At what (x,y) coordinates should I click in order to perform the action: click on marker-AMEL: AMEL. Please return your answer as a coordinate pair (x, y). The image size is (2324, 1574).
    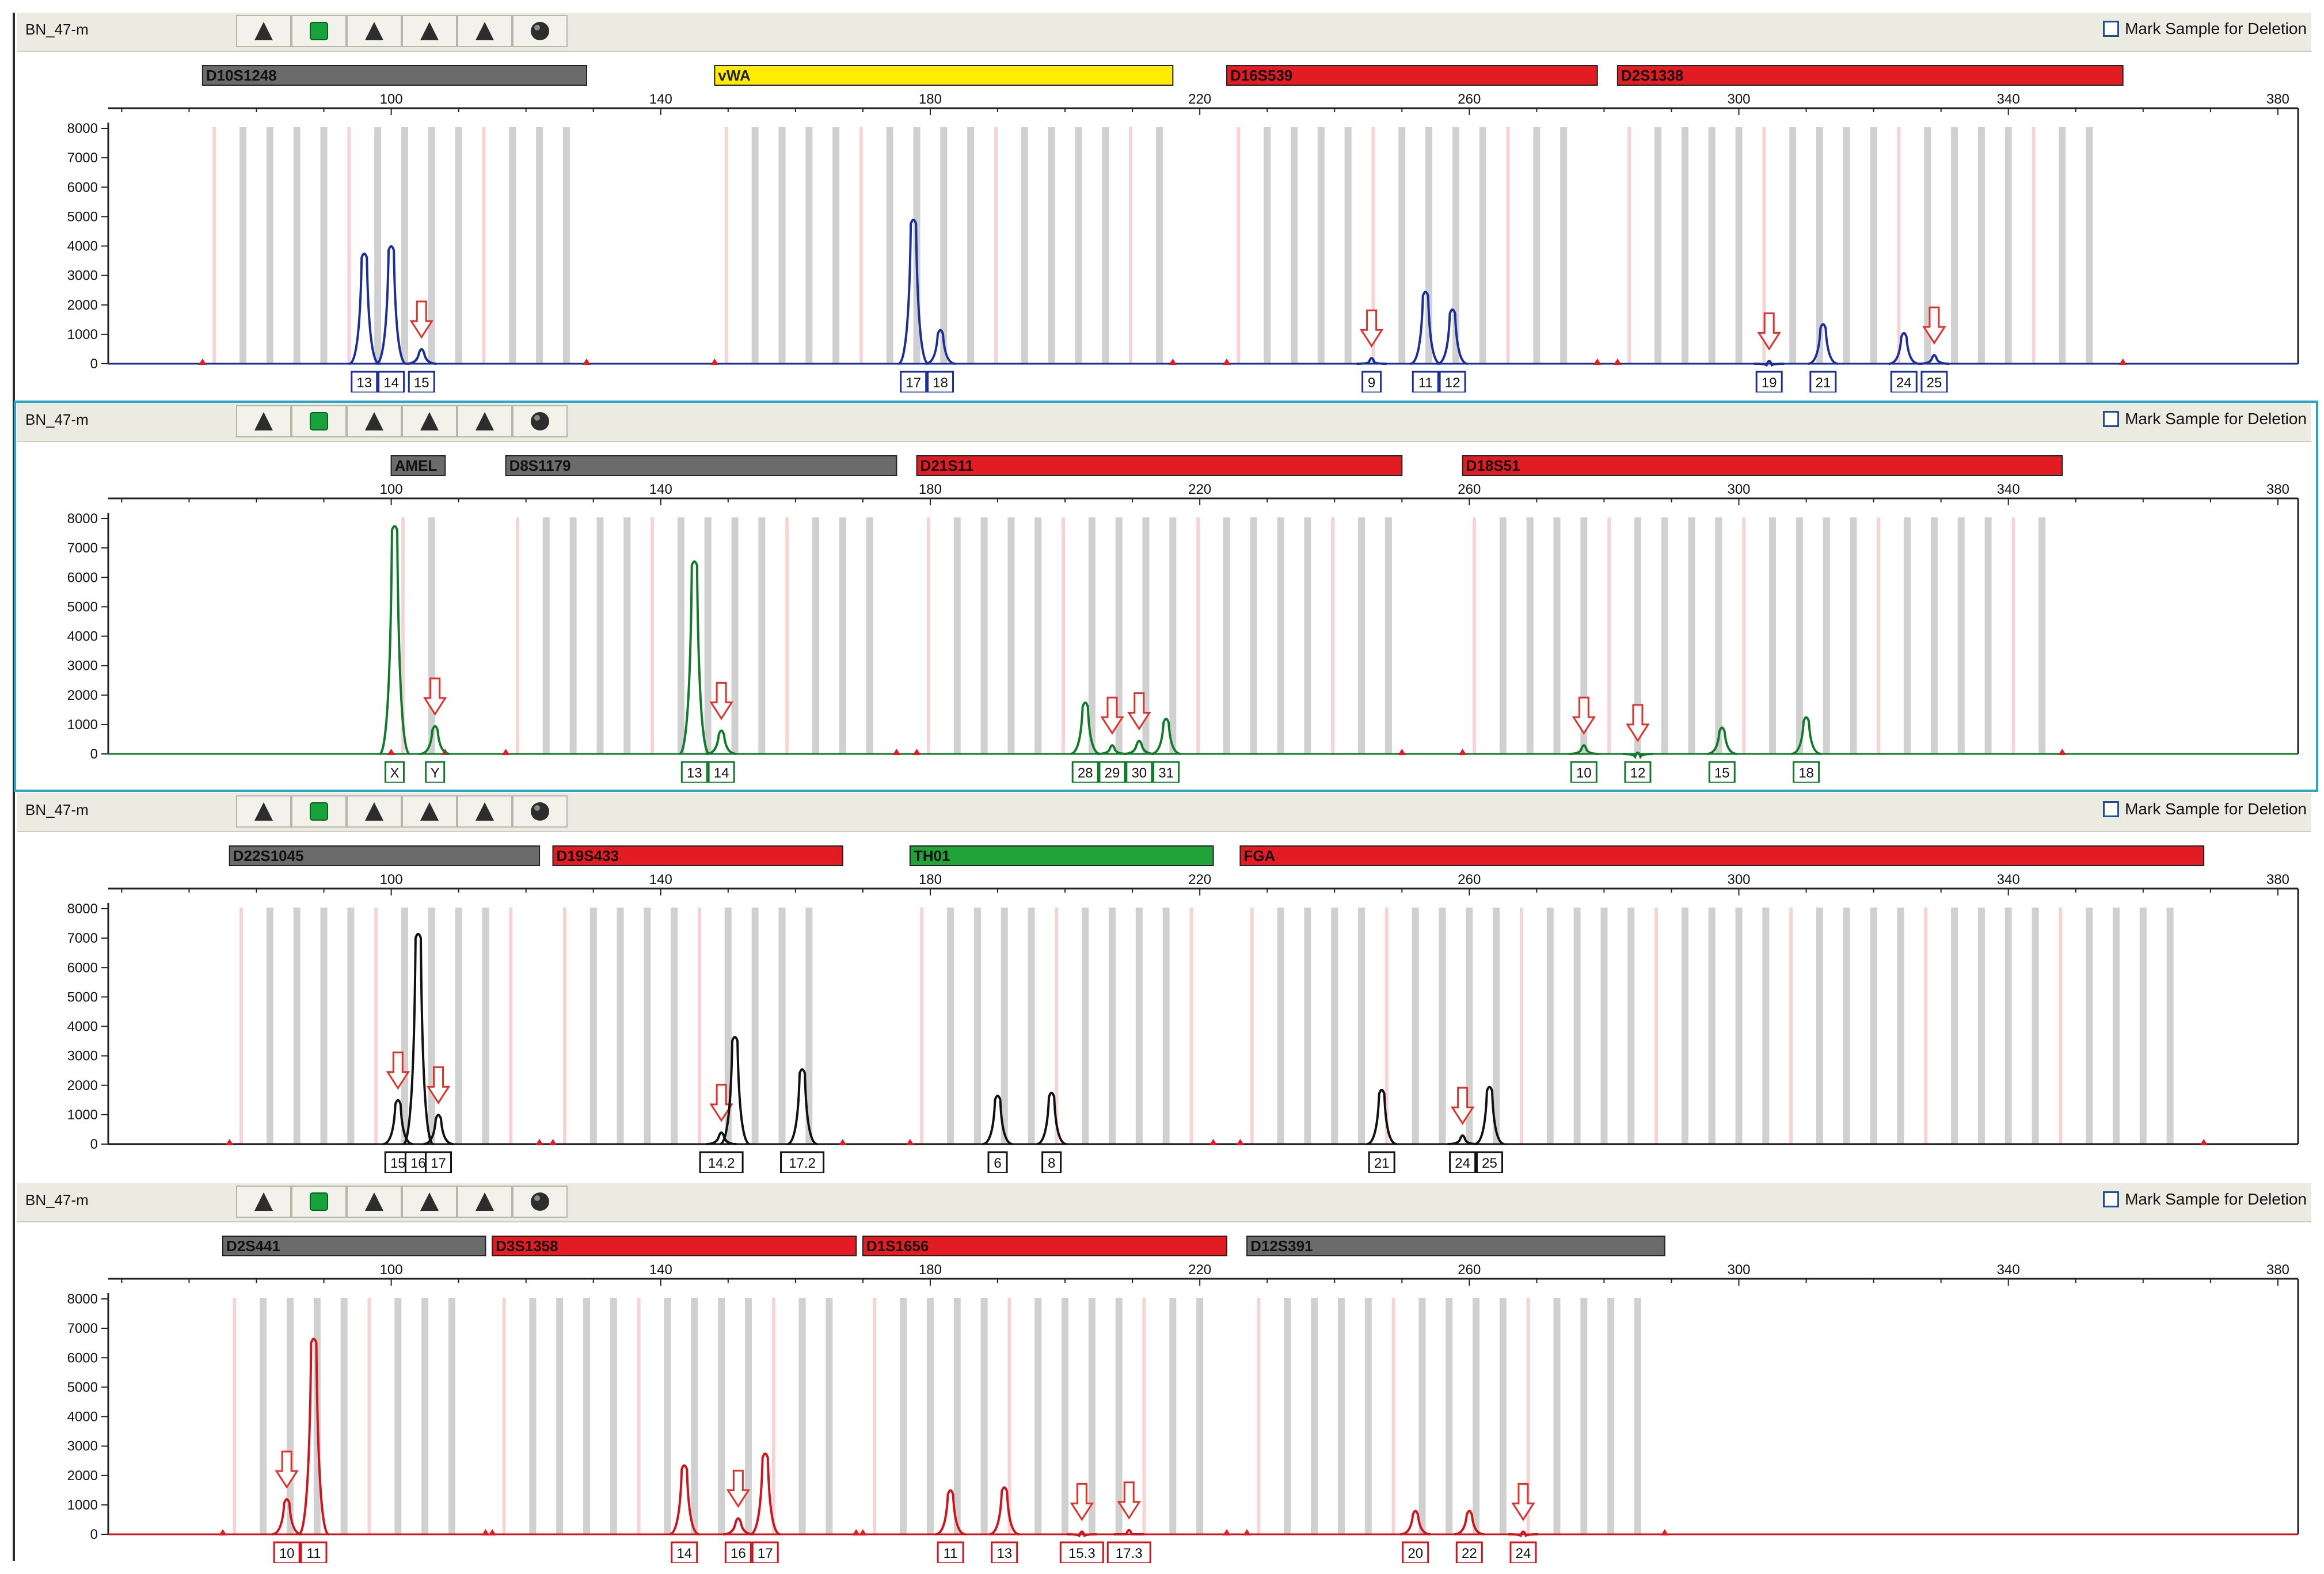
    Looking at the image, I should click on (418, 465).